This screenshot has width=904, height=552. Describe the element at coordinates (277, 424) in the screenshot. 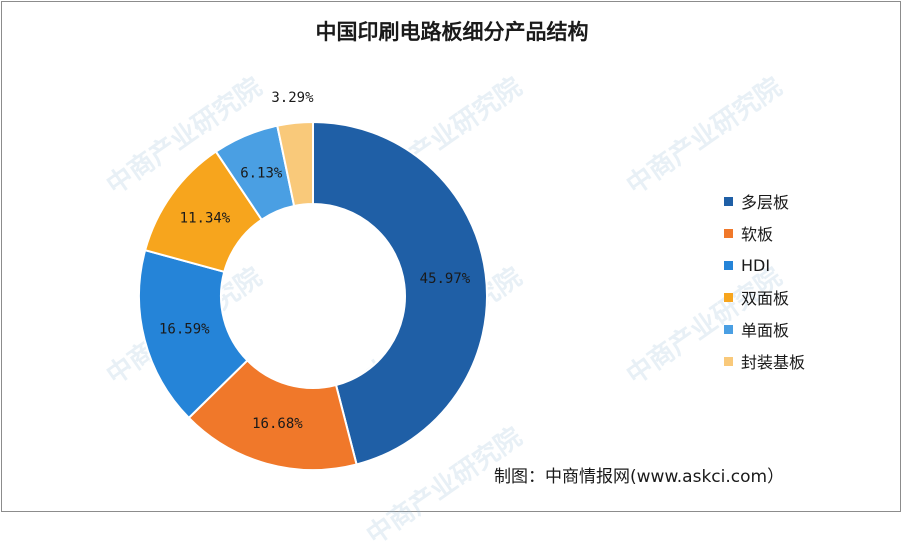

I see `slice-label-2: 16.68%` at that location.